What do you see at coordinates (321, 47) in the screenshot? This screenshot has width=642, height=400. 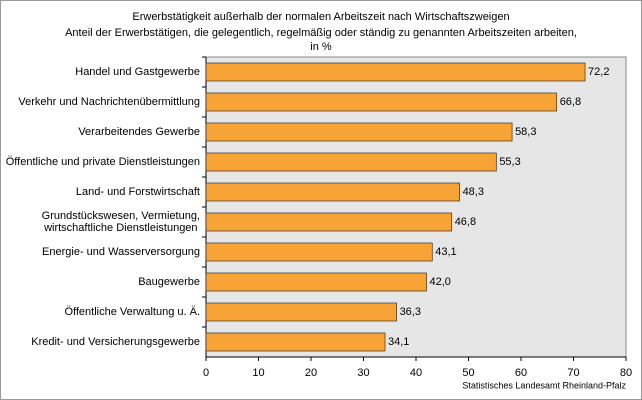 I see `chart-unit: in %` at bounding box center [321, 47].